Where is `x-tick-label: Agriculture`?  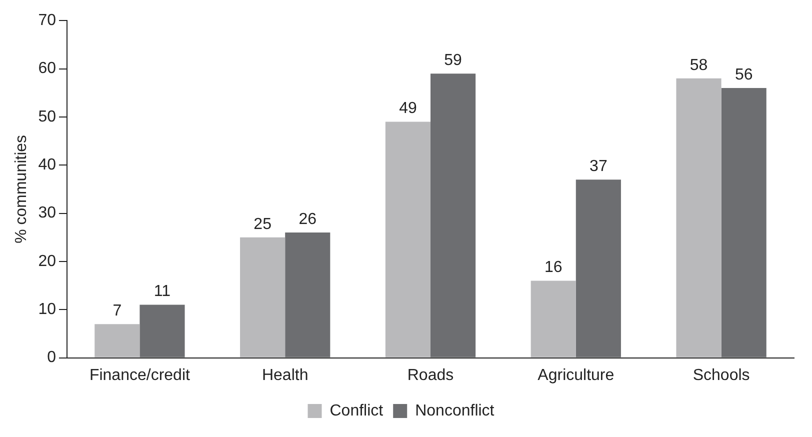 x-tick-label: Agriculture is located at coordinates (576, 375).